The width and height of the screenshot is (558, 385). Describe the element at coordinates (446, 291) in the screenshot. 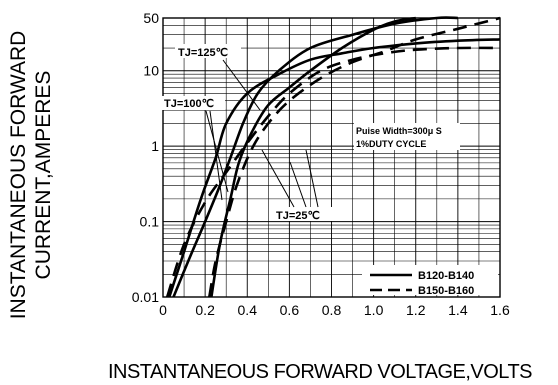

I see `legend-label-2: B150-B160` at that location.